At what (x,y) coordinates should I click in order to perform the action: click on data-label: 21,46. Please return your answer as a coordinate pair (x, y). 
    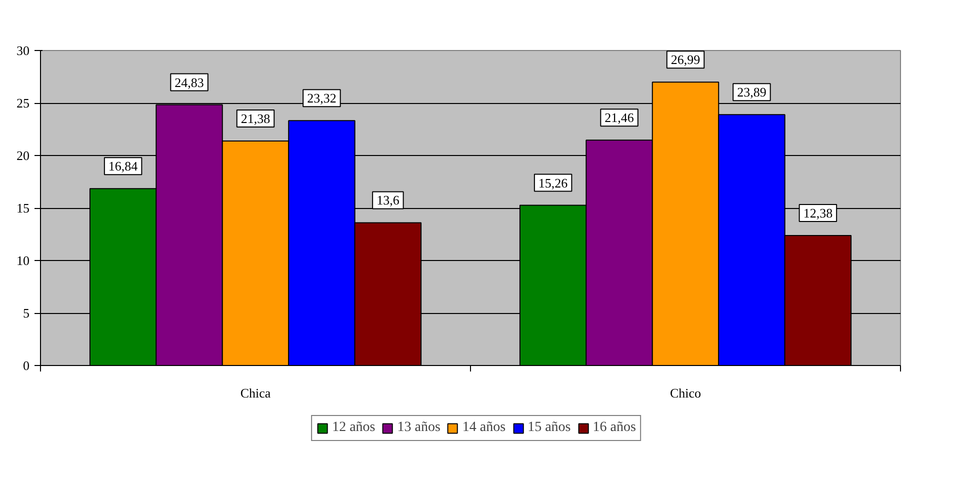
    Looking at the image, I should click on (619, 118).